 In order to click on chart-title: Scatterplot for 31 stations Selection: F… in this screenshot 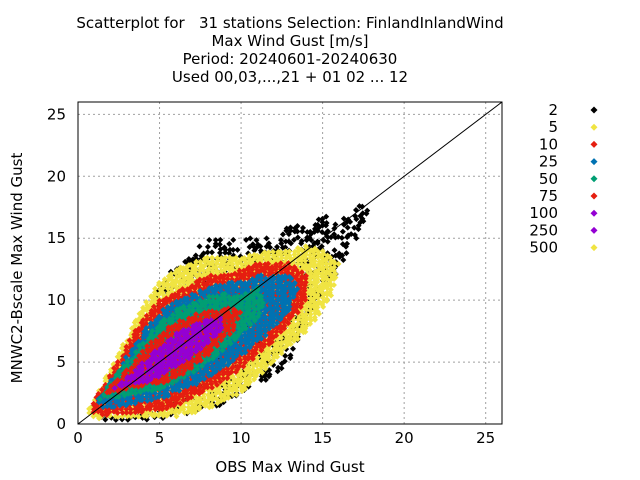, I will do `click(290, 23)`.